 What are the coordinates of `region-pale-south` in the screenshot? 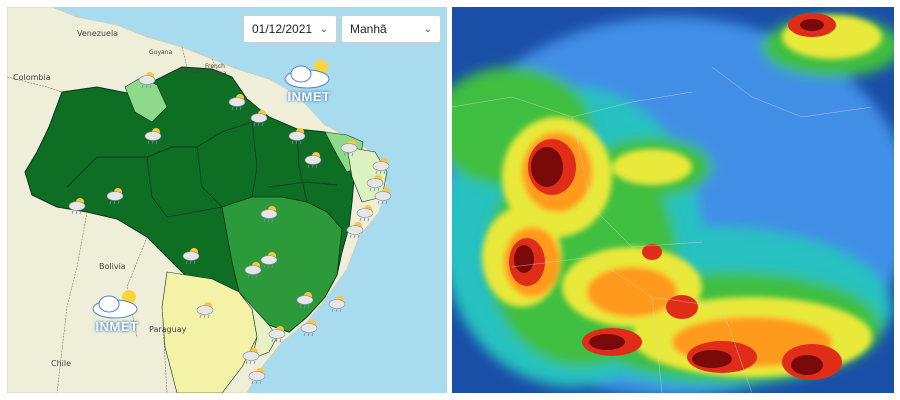 It's located at (258, 325).